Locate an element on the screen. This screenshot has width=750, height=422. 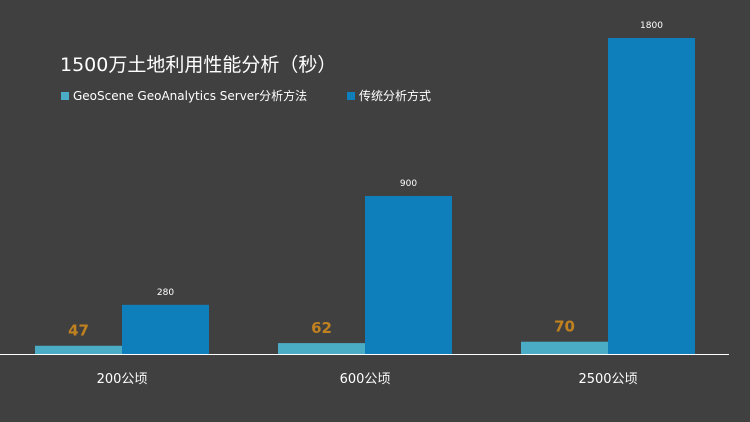
value-label-geoscene-600: 62 is located at coordinates (321, 328).